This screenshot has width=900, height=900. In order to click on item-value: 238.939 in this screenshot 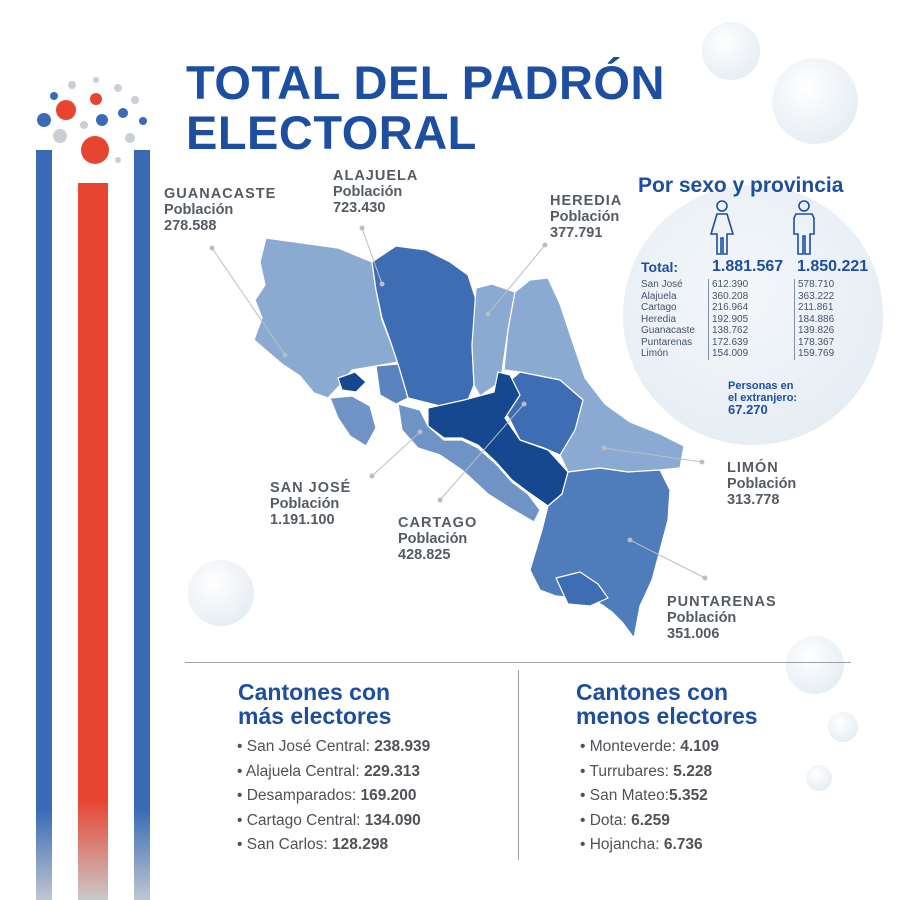, I will do `click(402, 746)`.